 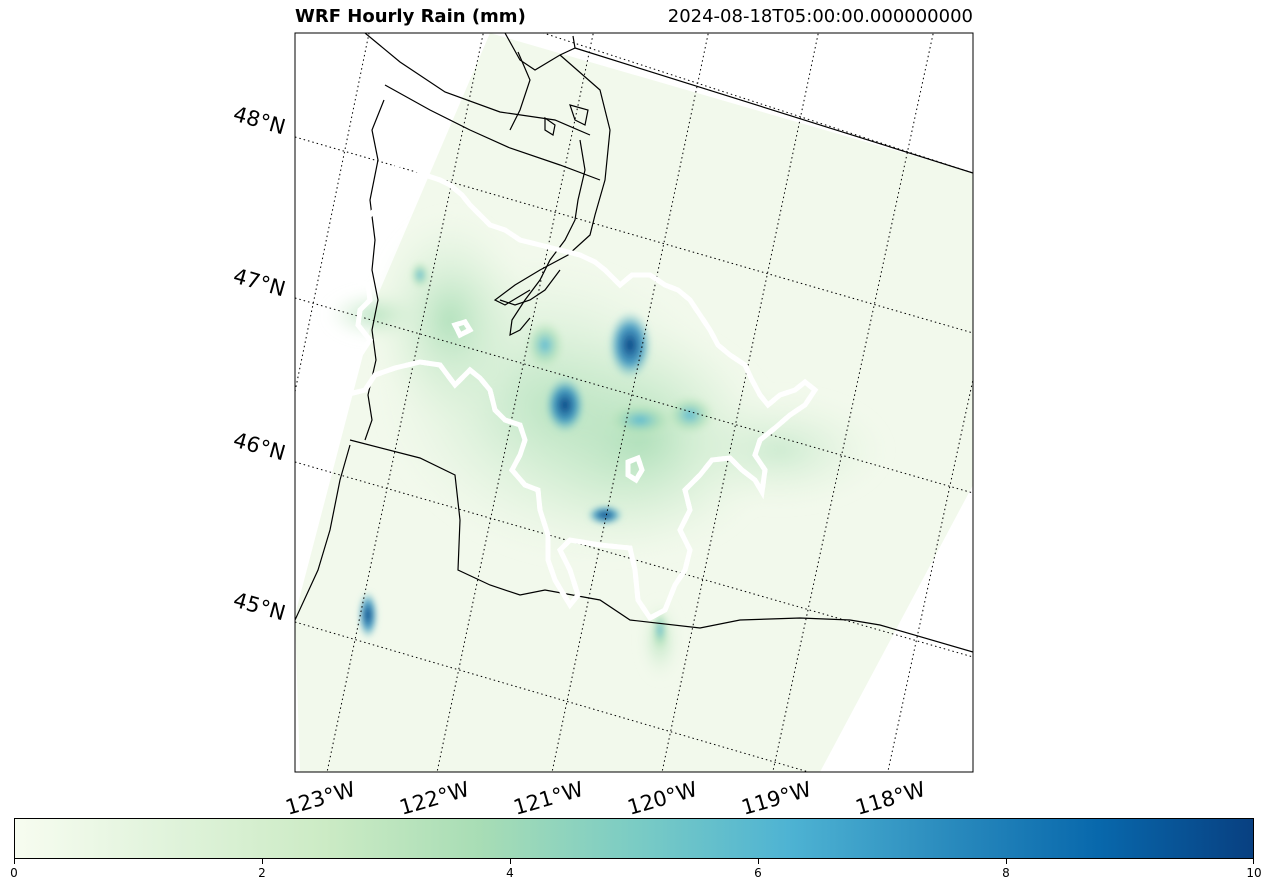 What do you see at coordinates (605, 798) in the screenshot?
I see `longitude-labels: 123°W 122°W 121°W 120°W 119°W 118°W` at bounding box center [605, 798].